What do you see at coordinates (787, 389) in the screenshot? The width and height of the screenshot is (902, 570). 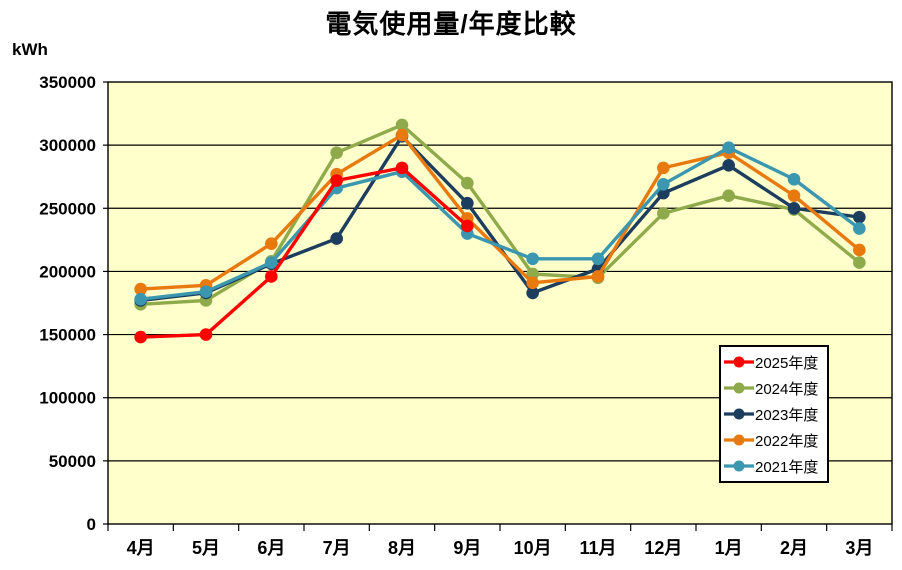 I see `legend-label: 2024年度` at bounding box center [787, 389].